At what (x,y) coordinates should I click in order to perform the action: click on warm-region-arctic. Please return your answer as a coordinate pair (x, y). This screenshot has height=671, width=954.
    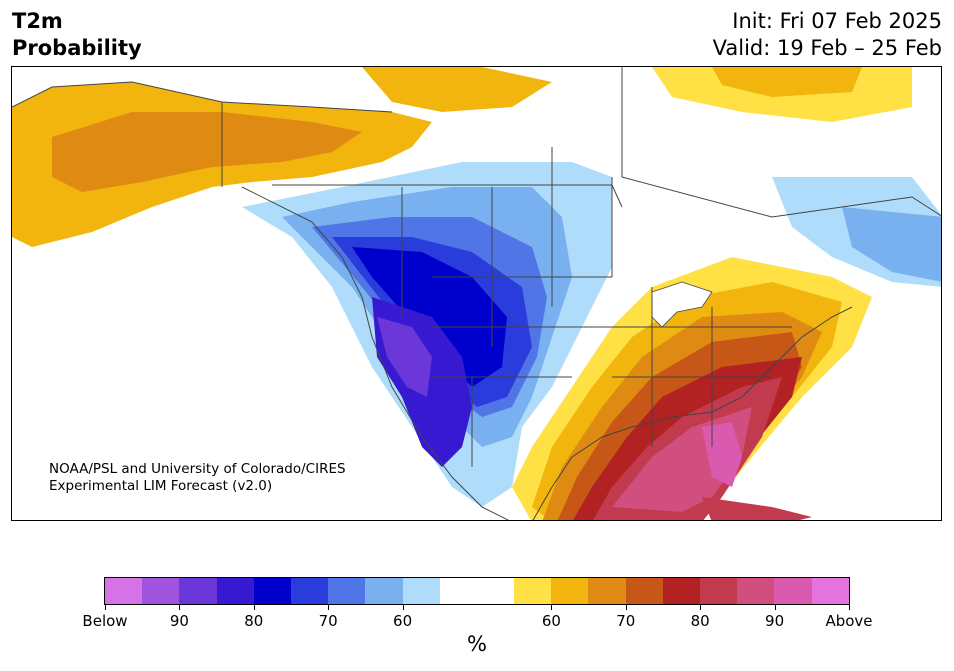
    Looking at the image, I should click on (457, 89).